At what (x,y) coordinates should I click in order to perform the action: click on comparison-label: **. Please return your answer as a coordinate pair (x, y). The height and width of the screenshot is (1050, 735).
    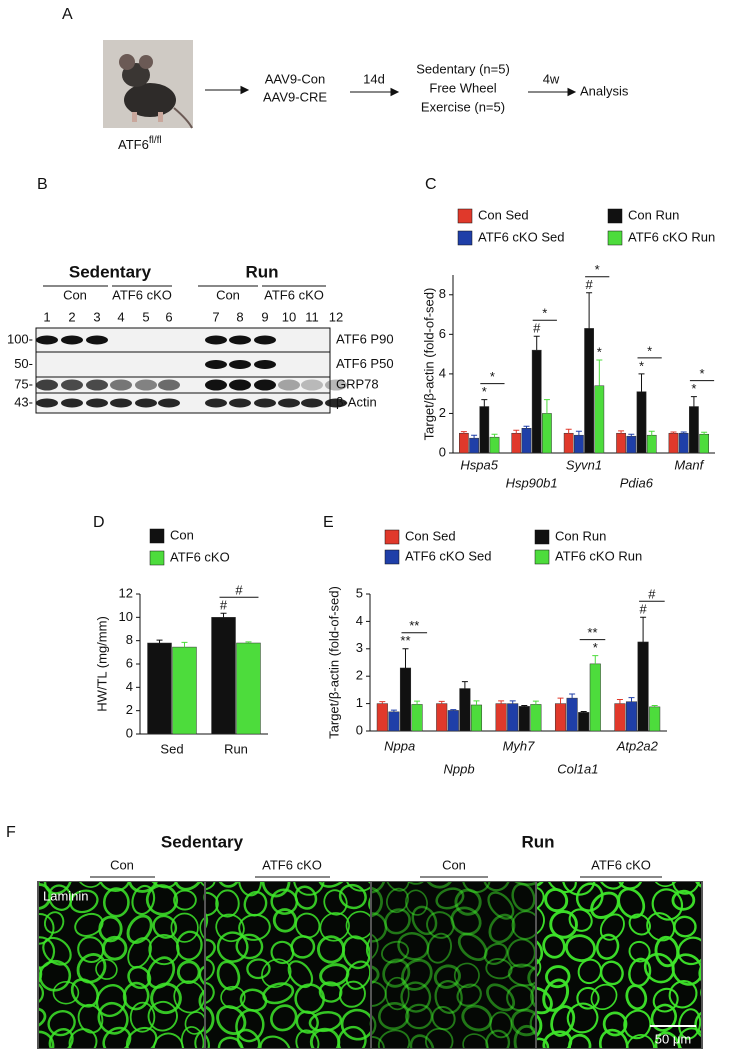
    Looking at the image, I should click on (414, 625).